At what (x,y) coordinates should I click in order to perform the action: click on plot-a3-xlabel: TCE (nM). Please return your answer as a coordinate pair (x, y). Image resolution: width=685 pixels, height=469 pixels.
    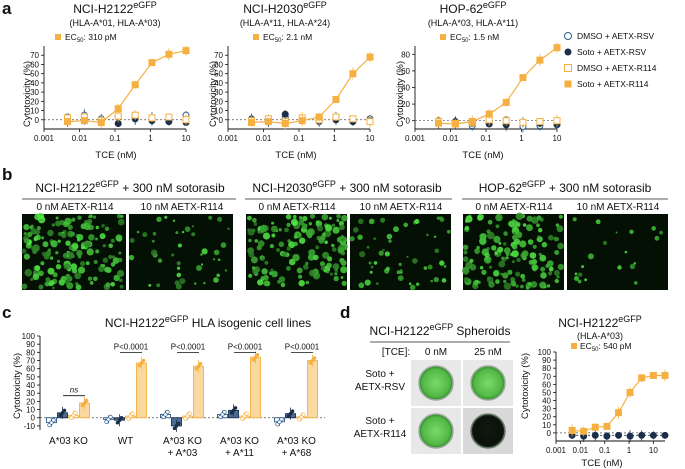
    Looking at the image, I should click on (482, 155).